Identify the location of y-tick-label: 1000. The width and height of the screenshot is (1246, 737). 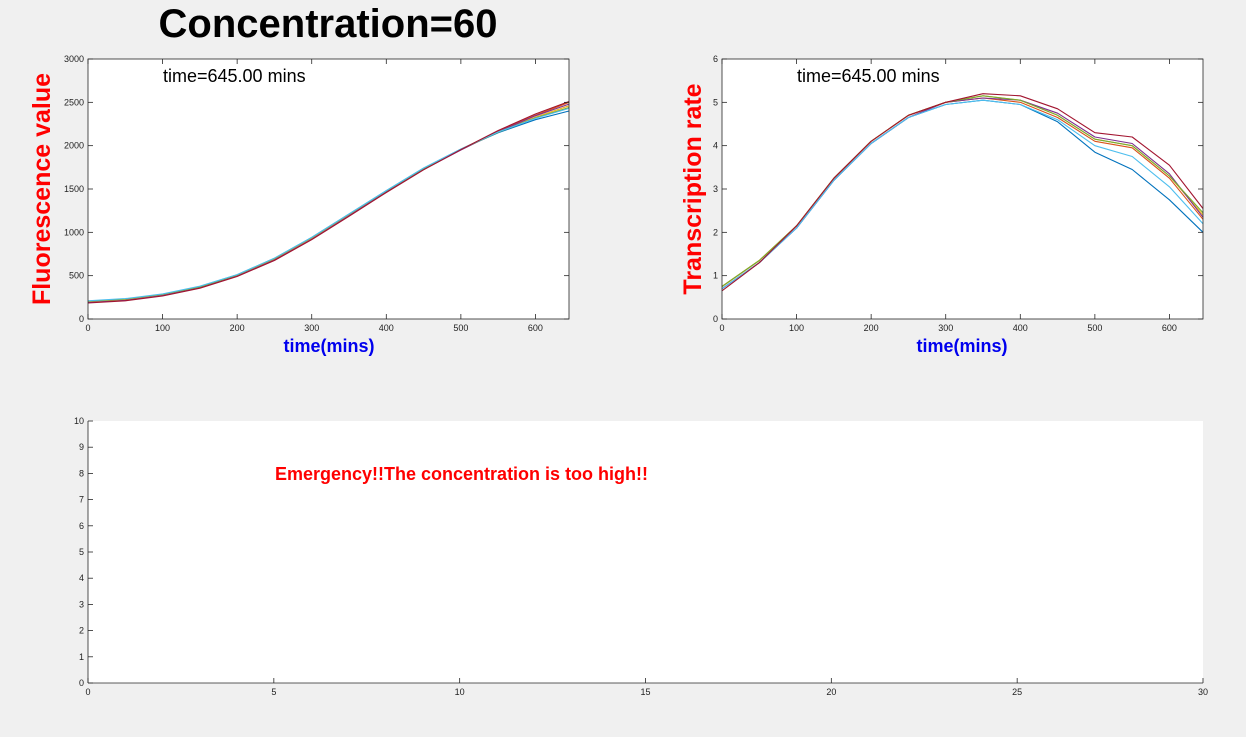
(74, 232).